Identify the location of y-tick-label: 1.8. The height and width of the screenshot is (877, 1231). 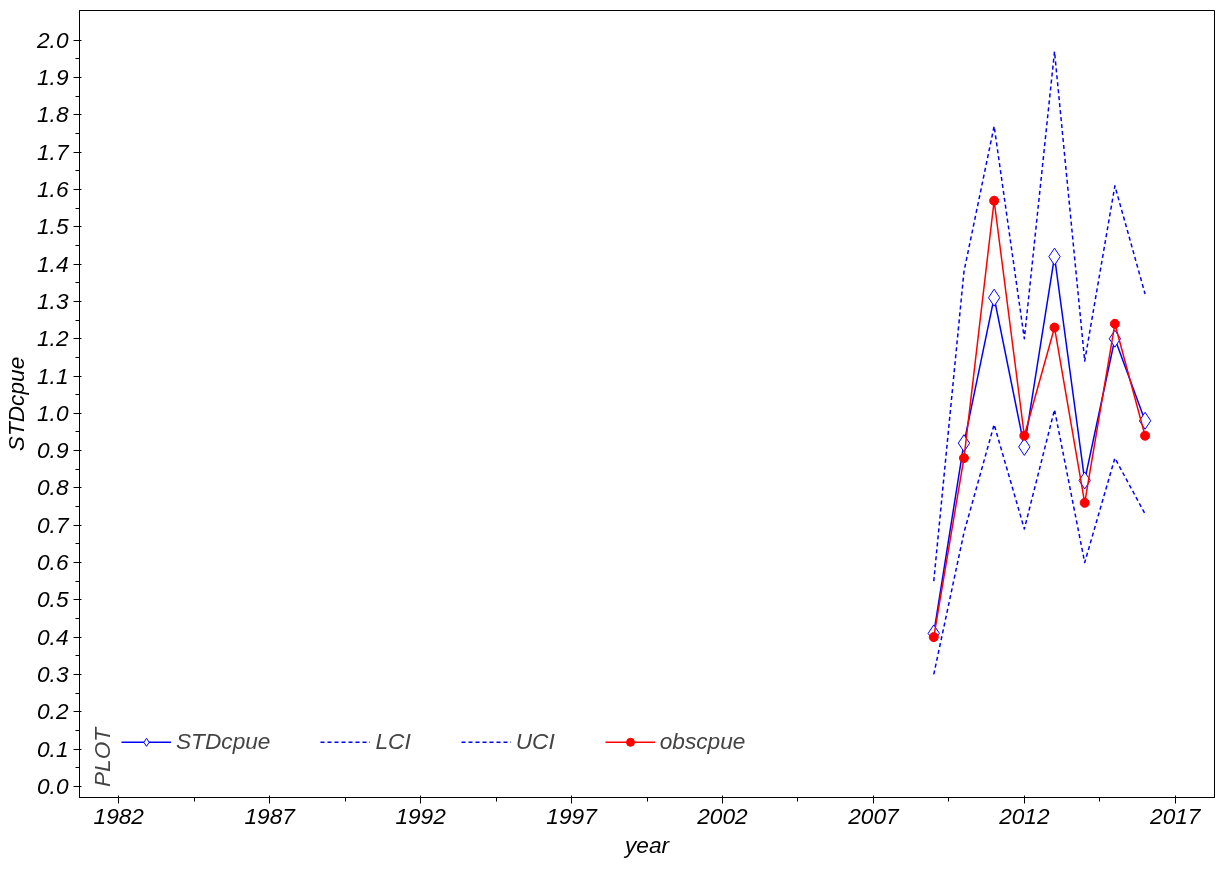
(53, 114).